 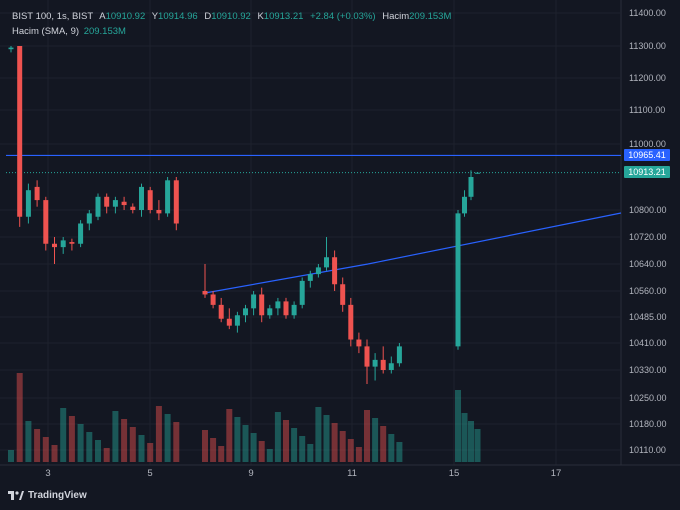 What do you see at coordinates (149, 473) in the screenshot?
I see `x-tick-label: 5` at bounding box center [149, 473].